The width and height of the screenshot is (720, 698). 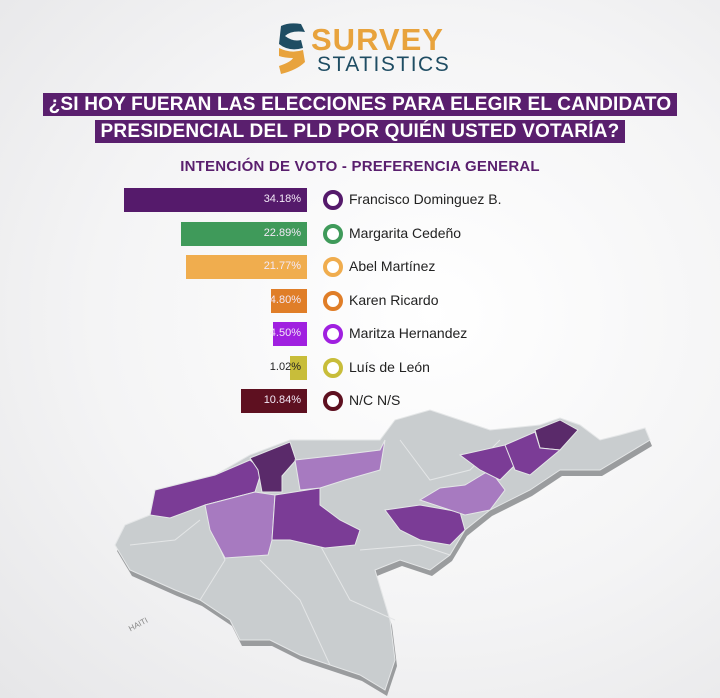 I want to click on bar-value-label: 1.02%, so click(x=285, y=366).